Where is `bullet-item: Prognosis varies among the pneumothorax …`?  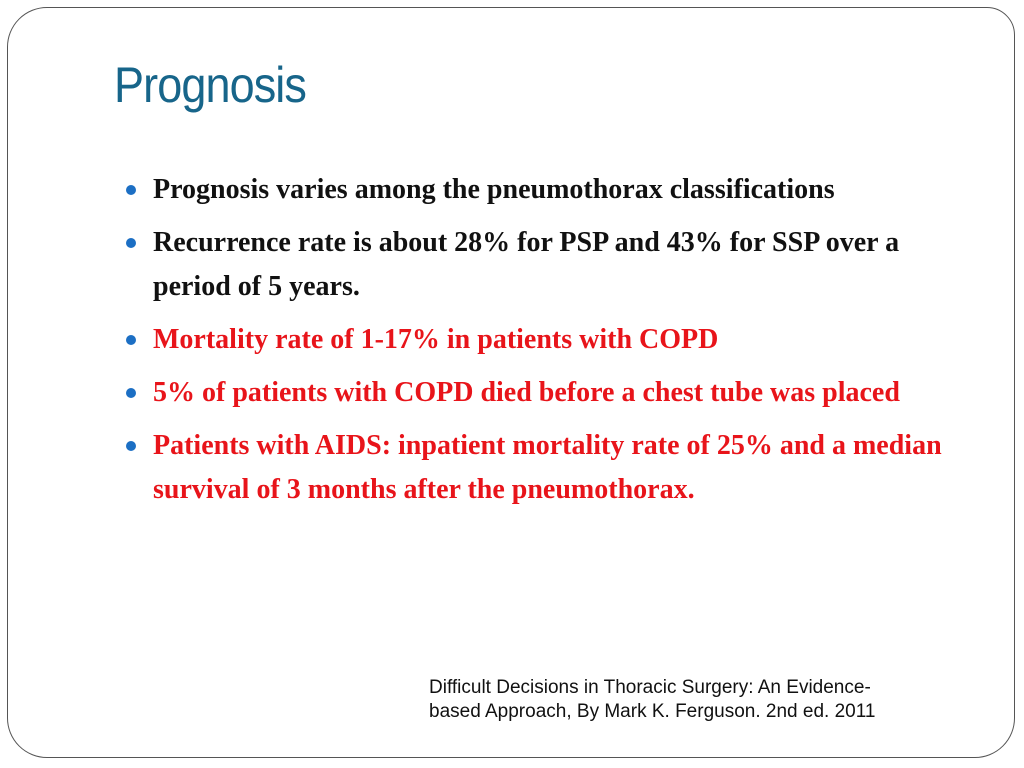 bullet-item: Prognosis varies among the pneumothorax … is located at coordinates (539, 190).